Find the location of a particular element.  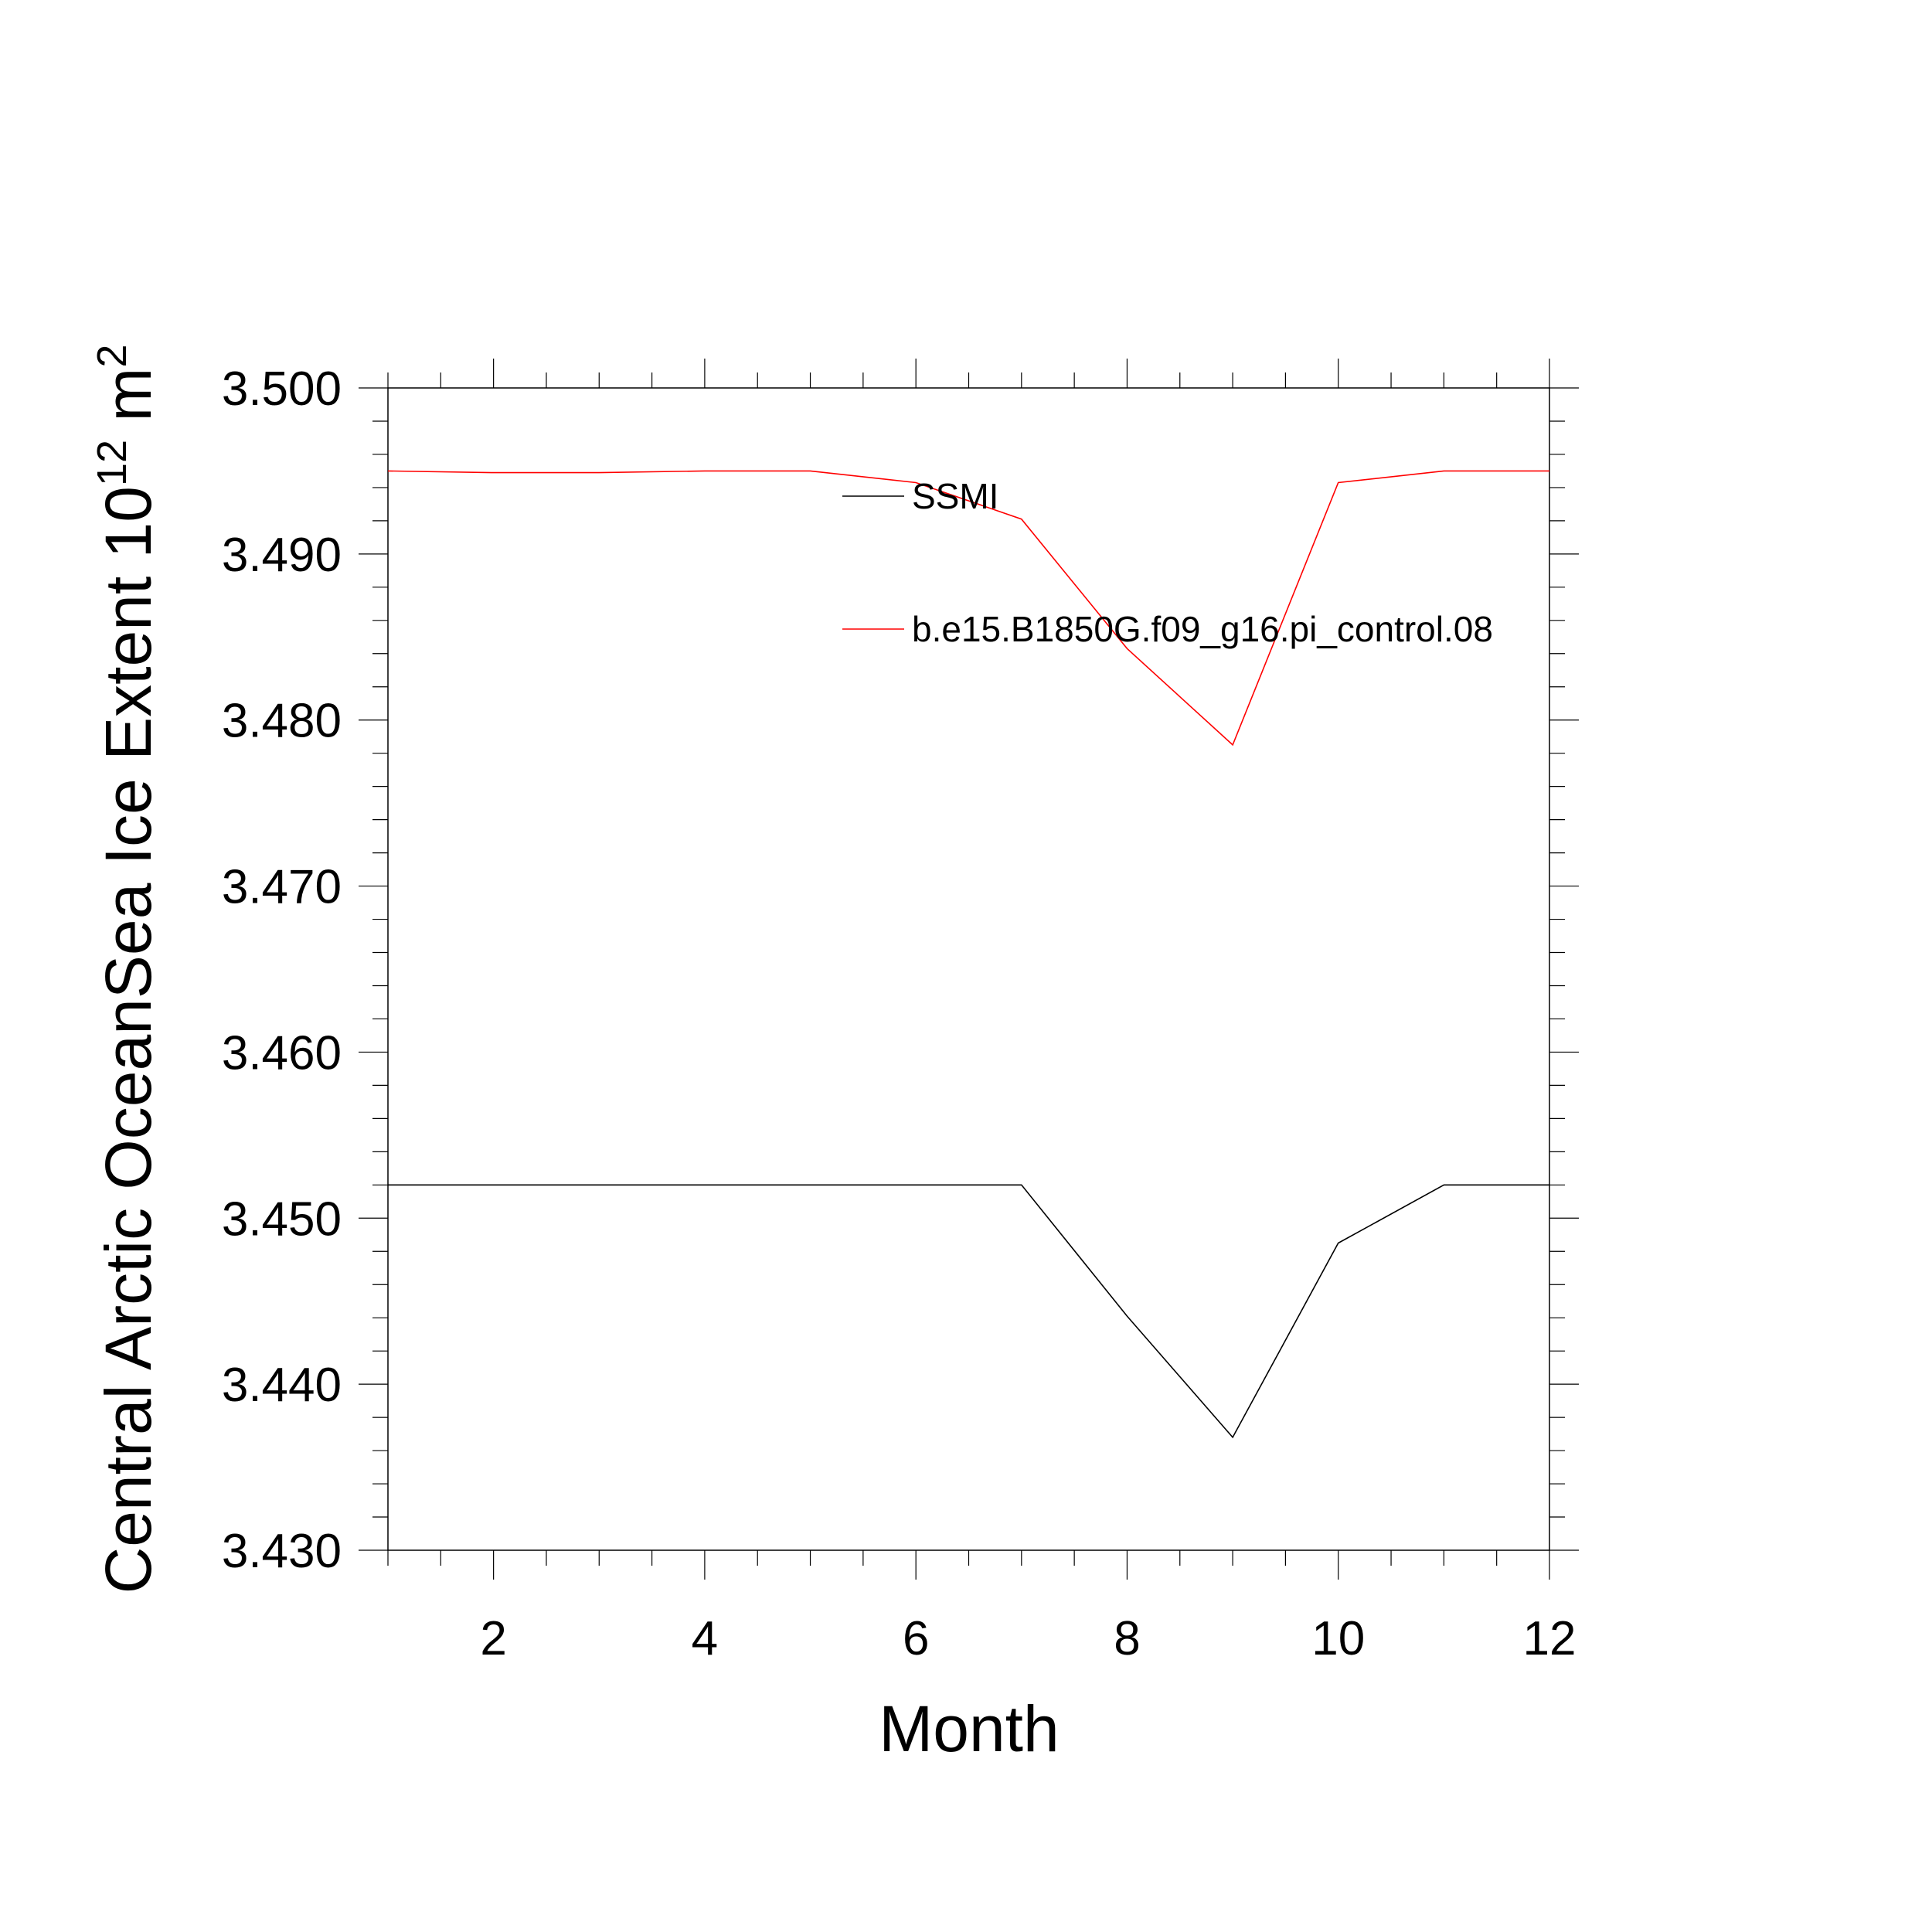

y-axis-title-unit-exponent: 2 is located at coordinates (112, 356).